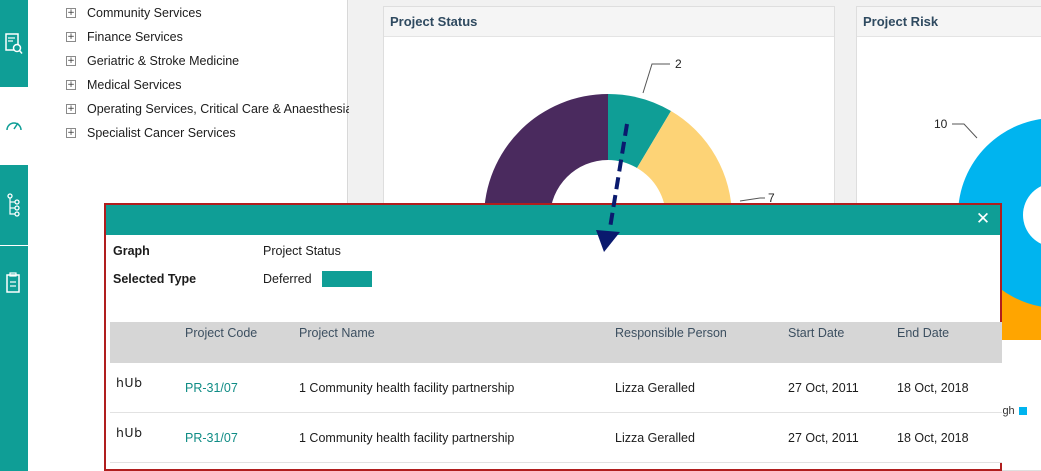 The image size is (1041, 471). I want to click on card-title: Project Status, so click(609, 22).